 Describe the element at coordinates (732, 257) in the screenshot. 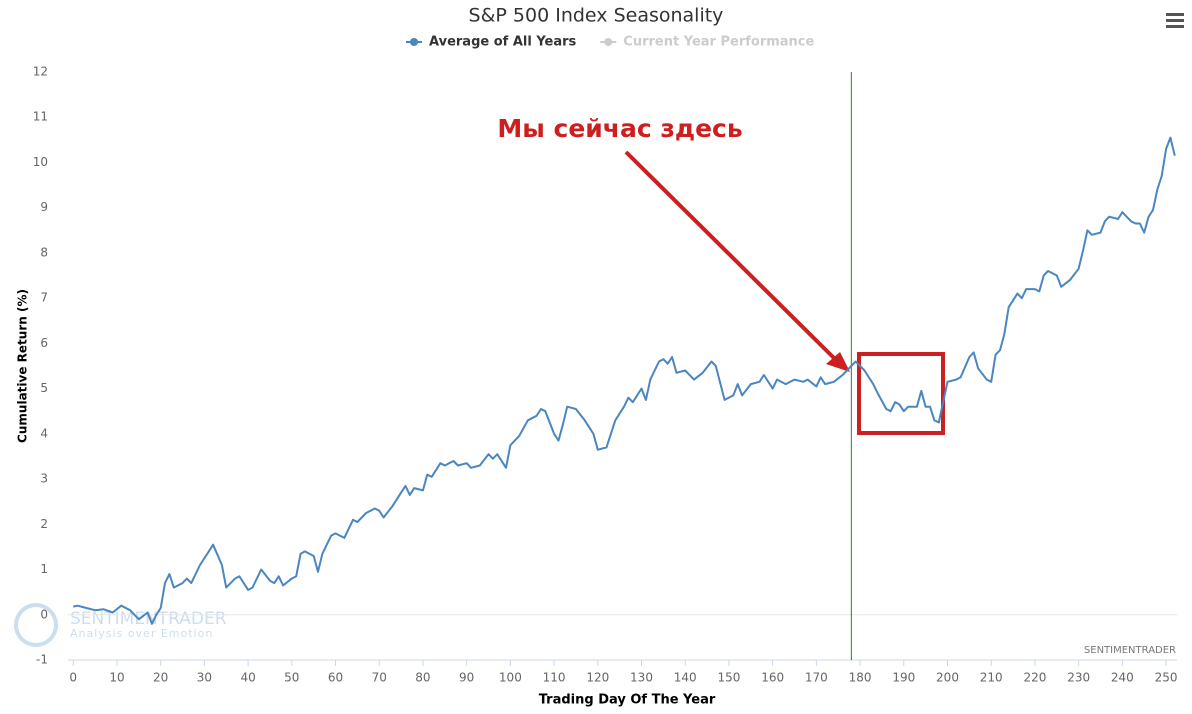

I see `annotation-arrow` at that location.